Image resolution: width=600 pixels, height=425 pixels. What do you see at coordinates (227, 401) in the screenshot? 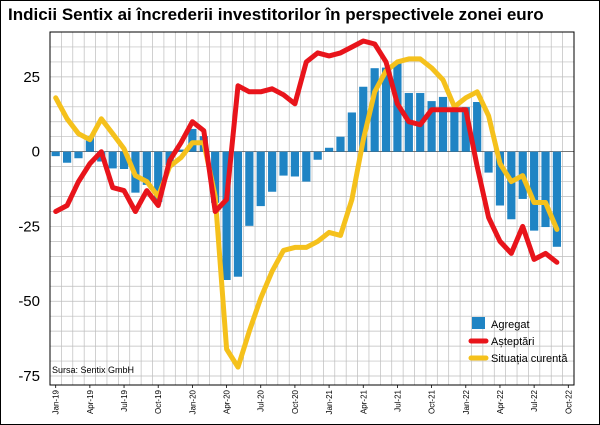
I see `x-tick-label: Apr-20` at bounding box center [227, 401].